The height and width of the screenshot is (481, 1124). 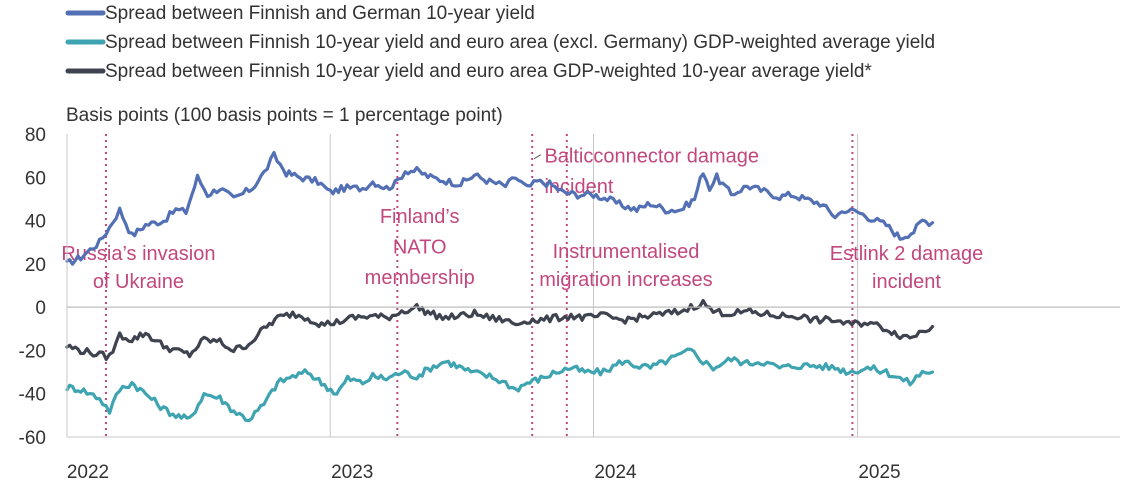 I want to click on x-tick-label: 2024, so click(x=615, y=471).